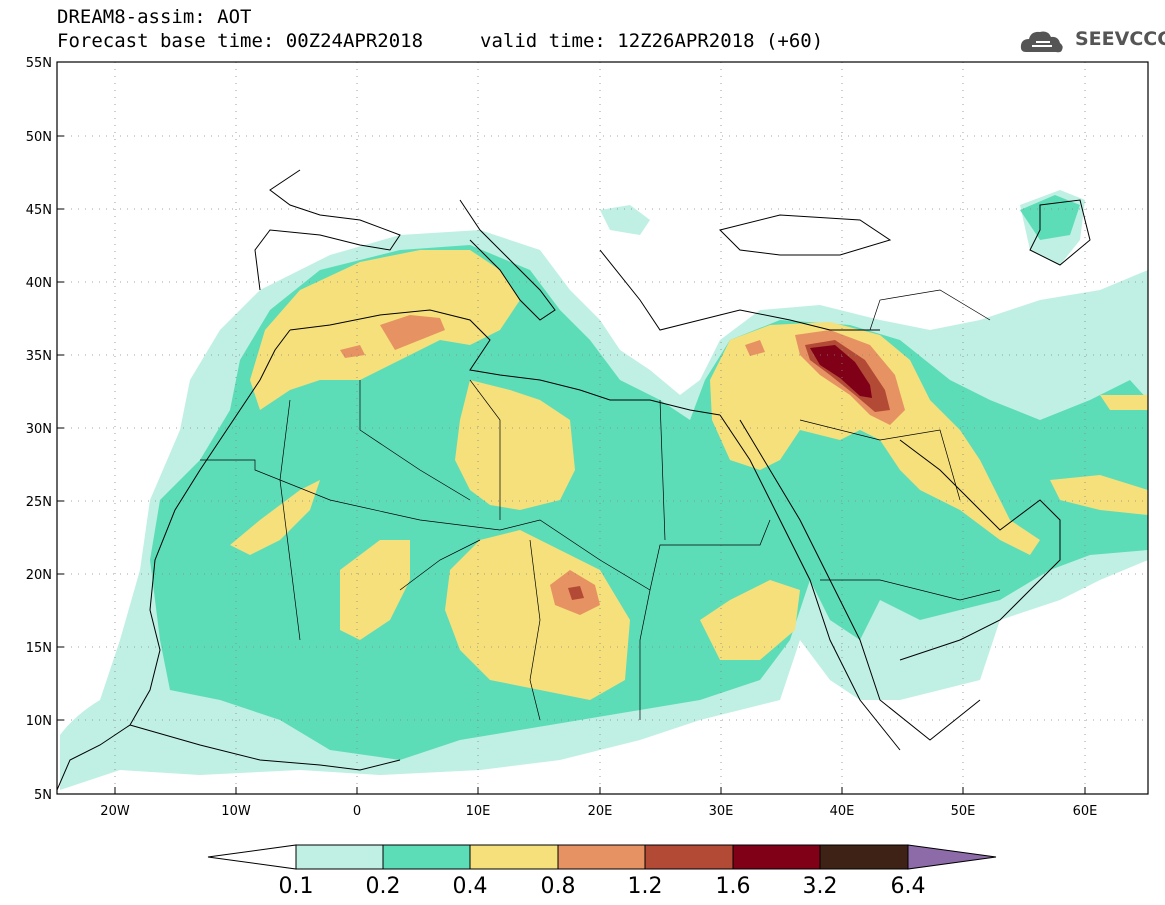 The width and height of the screenshot is (1165, 905). What do you see at coordinates (1120, 39) in the screenshot?
I see `logo-text: SEEVCCC` at bounding box center [1120, 39].